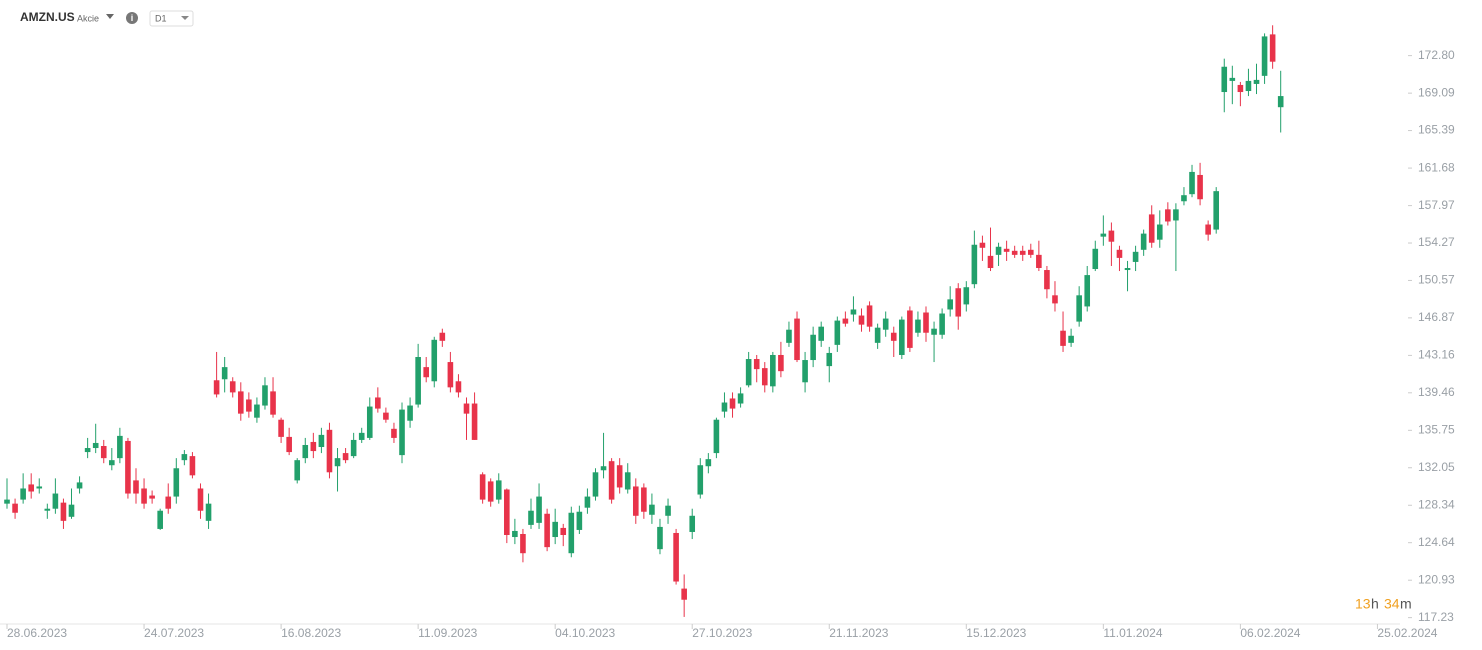 Image resolution: width=1482 pixels, height=650 pixels. What do you see at coordinates (1436, 317) in the screenshot?
I see `y-tick-label: 146.87` at bounding box center [1436, 317].